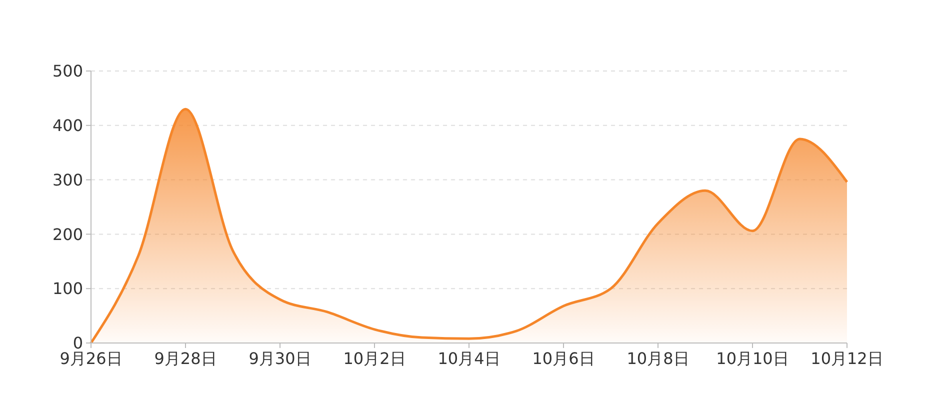  What do you see at coordinates (67, 288) in the screenshot?
I see `y-tick-label: 100` at bounding box center [67, 288].